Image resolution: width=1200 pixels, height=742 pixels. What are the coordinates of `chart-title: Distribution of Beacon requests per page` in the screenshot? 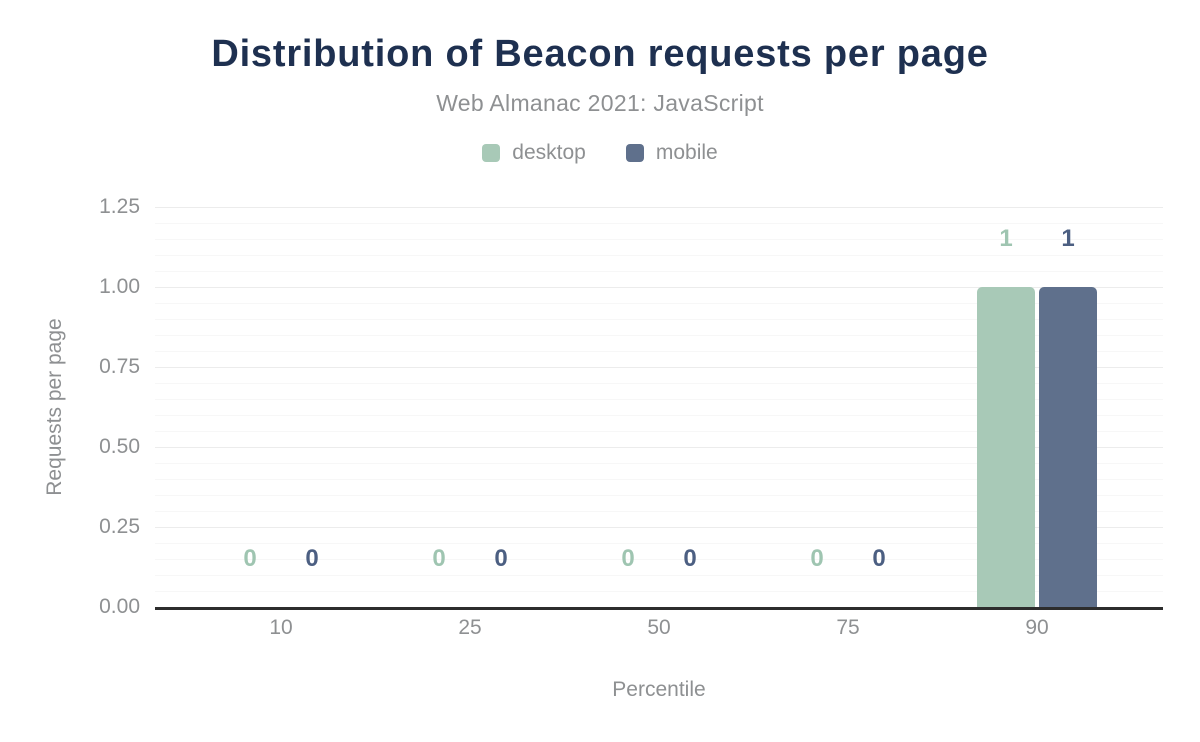 It's located at (600, 54).